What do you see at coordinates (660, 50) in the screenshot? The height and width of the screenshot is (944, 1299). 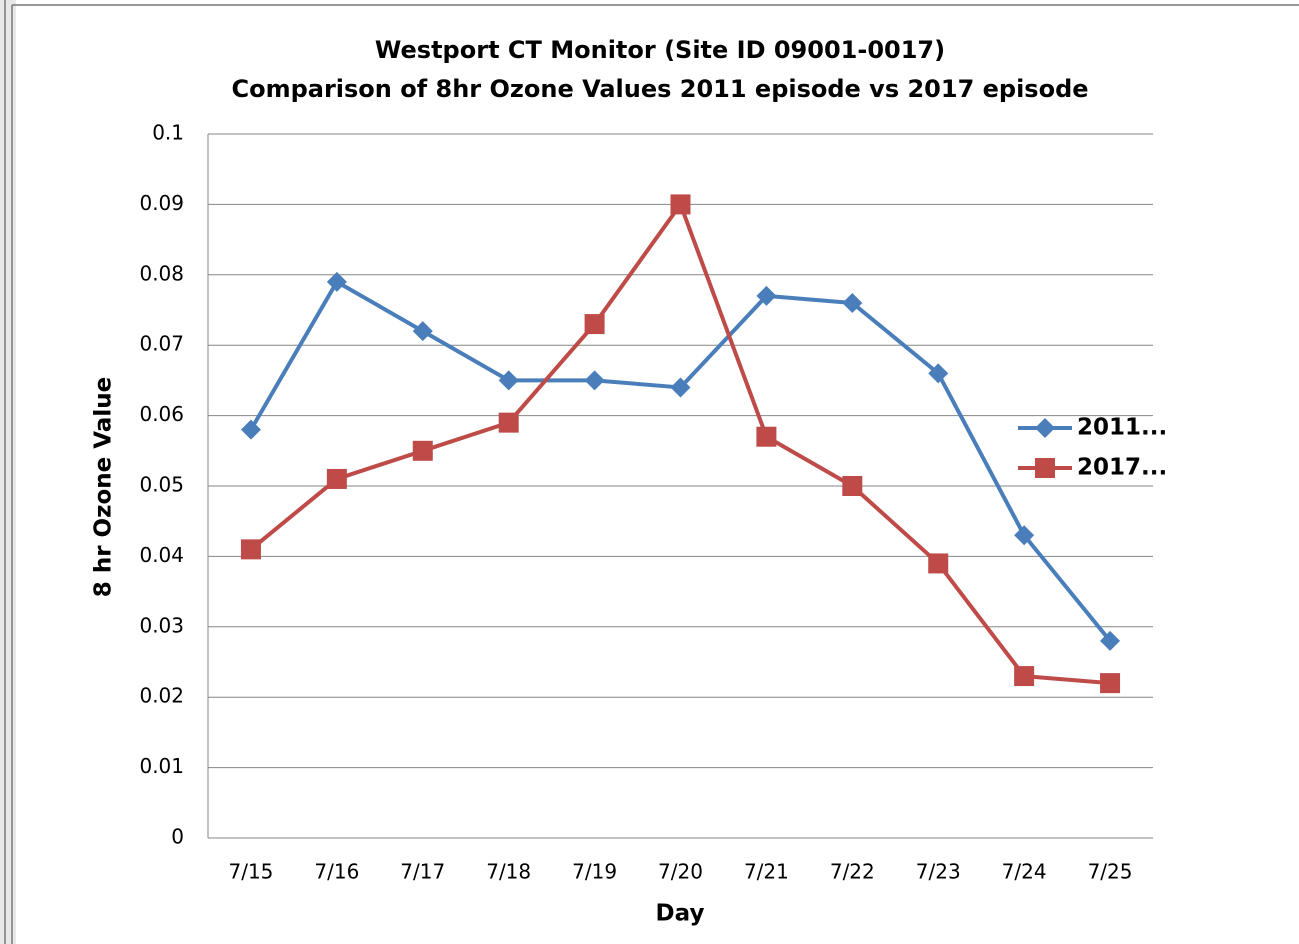 I see `chart-title: Westport CT Monitor (Site ID 09001-0017)` at bounding box center [660, 50].